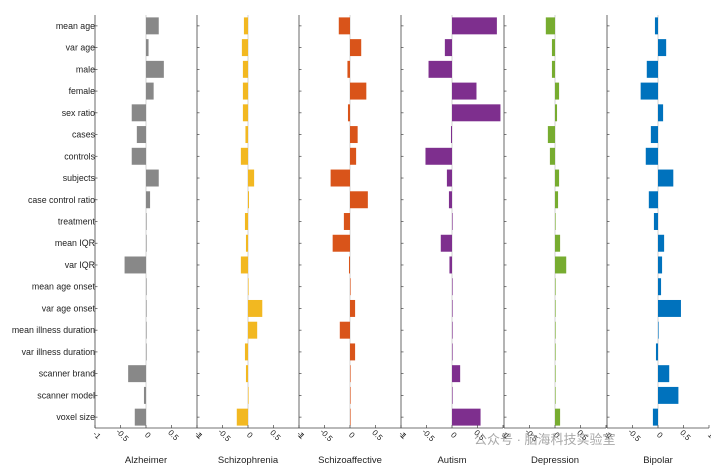  I want to click on feature-label: subjects, so click(79, 178).